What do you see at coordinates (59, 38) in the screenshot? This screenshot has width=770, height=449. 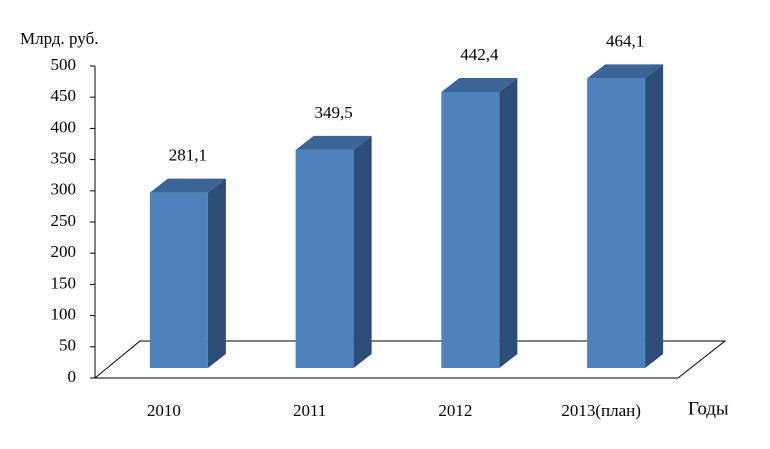 I see `y-axis-label: Млрд. руб.` at bounding box center [59, 38].